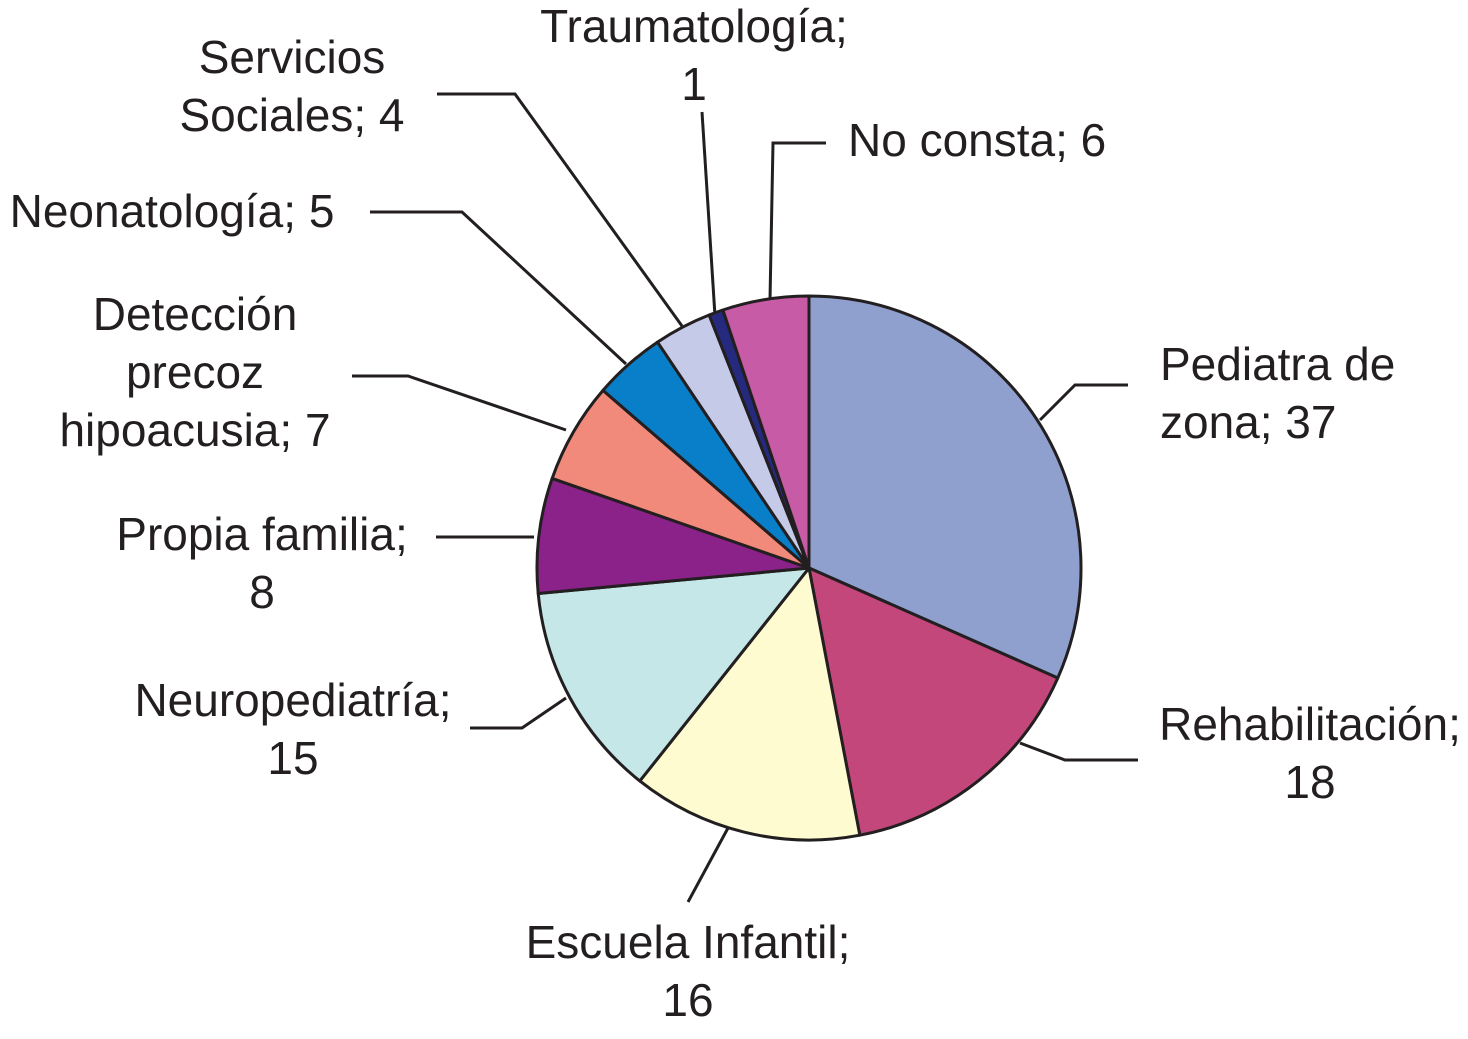 The width and height of the screenshot is (1468, 1039). I want to click on slice-label-line: precoz, so click(195, 372).